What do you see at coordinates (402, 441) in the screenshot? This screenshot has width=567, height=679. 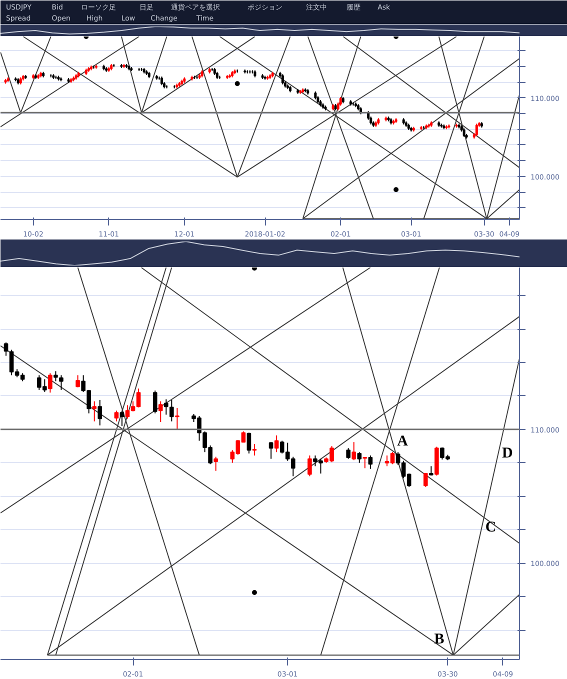 I see `annotation: A` at bounding box center [402, 441].